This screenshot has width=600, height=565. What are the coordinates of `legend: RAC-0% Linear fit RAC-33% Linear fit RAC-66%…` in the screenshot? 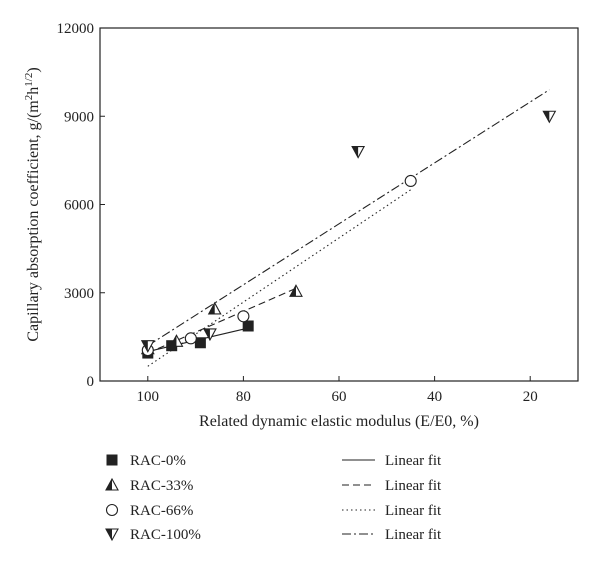 It's located at (273, 498).